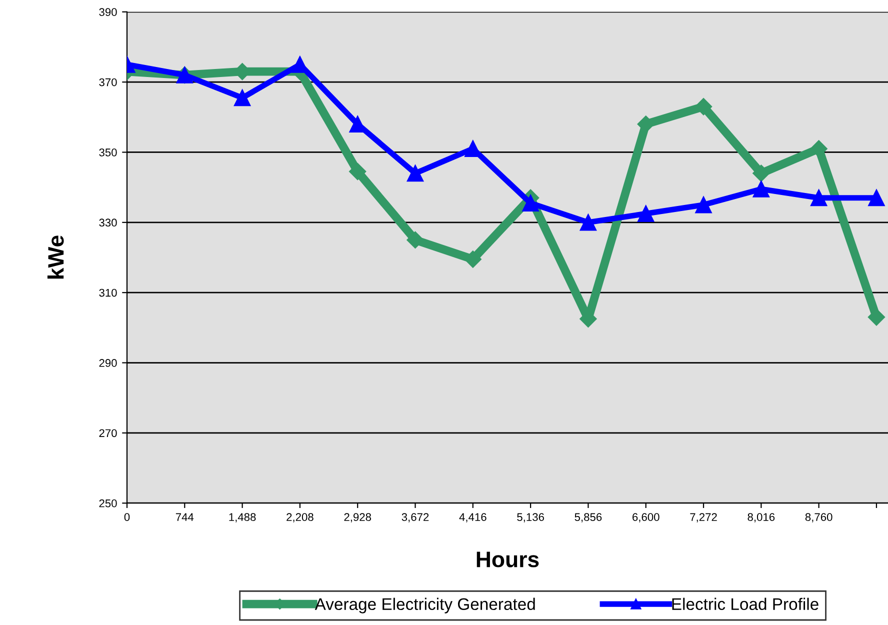 Image resolution: width=888 pixels, height=625 pixels. I want to click on y-tick-label: 330, so click(108, 222).